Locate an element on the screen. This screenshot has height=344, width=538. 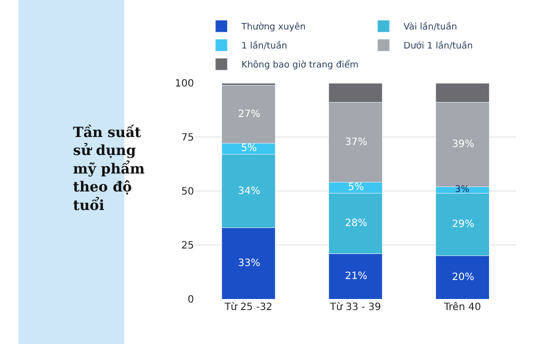
data-label: 27% is located at coordinates (249, 114).